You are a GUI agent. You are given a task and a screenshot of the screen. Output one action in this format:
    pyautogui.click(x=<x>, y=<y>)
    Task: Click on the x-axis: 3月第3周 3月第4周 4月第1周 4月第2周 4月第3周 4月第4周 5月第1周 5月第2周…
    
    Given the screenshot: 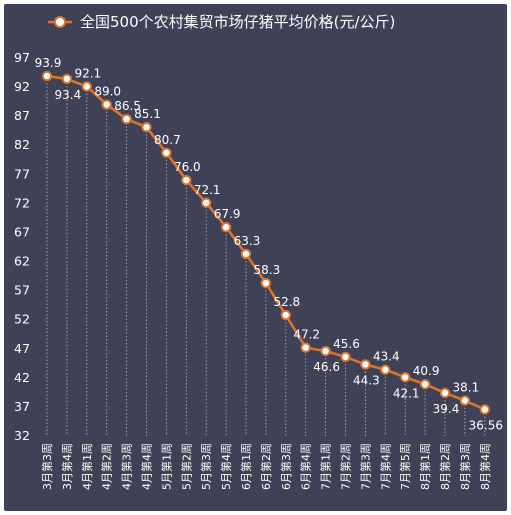 What is the action you would take?
    pyautogui.click(x=266, y=466)
    